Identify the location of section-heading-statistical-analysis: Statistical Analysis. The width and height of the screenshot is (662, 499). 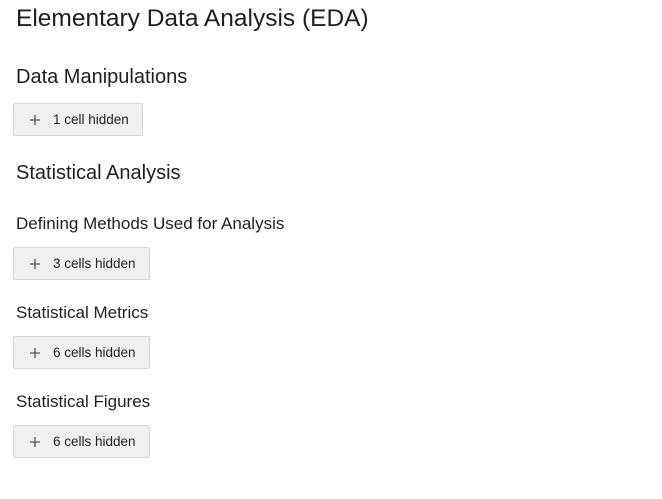
(98, 173).